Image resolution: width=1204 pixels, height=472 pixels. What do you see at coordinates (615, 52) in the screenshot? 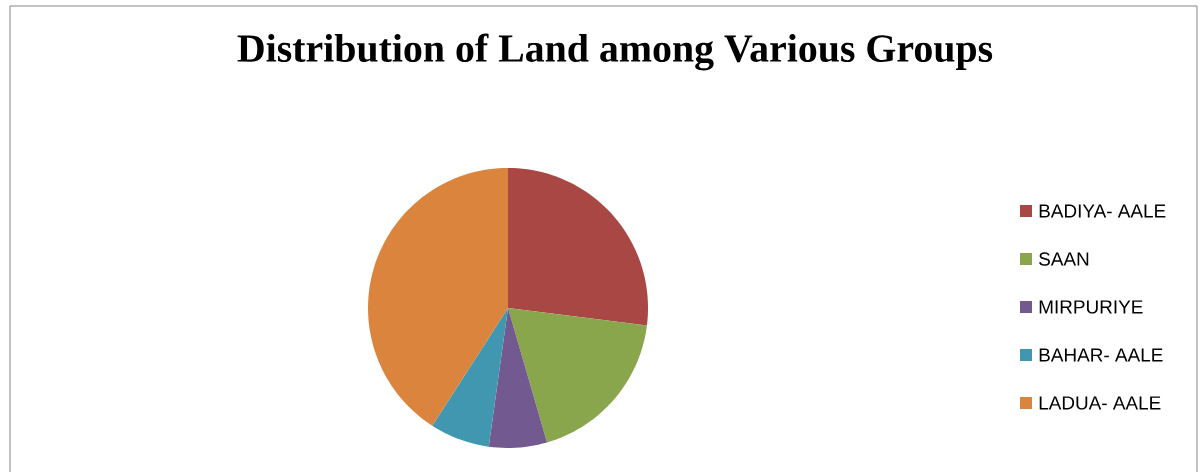
I see `chart-title: Distribution of Land among Various Groups` at bounding box center [615, 52].